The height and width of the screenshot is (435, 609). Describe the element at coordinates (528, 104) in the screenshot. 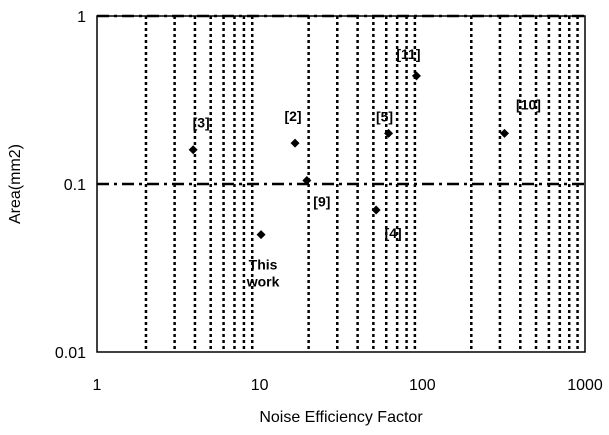

I see `data-point-label: [10]` at that location.